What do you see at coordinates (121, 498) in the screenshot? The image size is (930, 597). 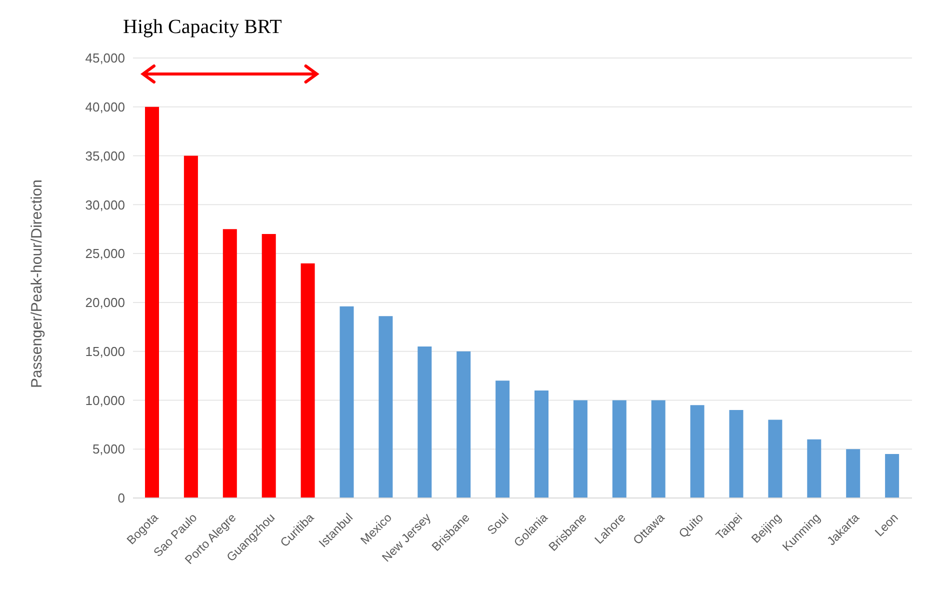 I see `y-tick-label: 0` at bounding box center [121, 498].